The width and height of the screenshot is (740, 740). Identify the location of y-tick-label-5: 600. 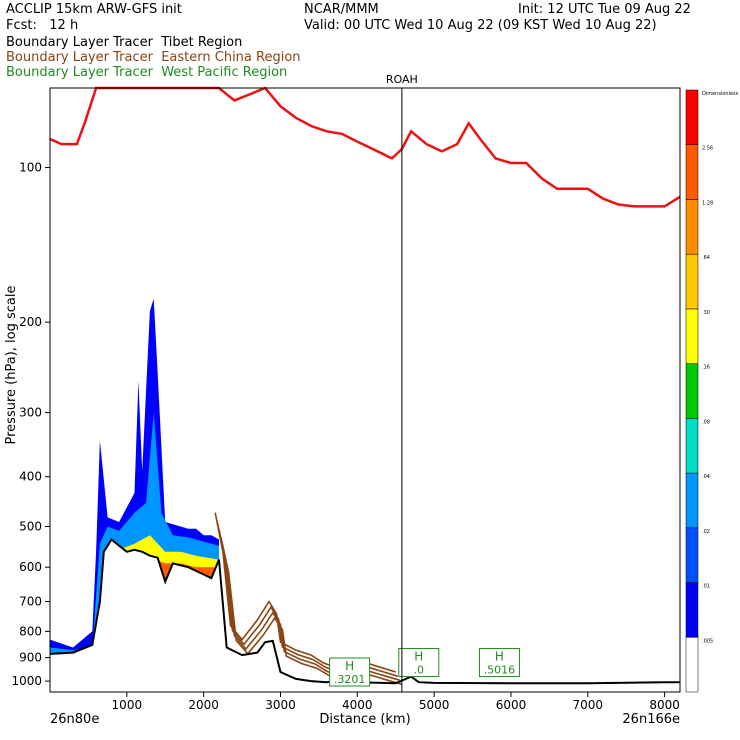
(30, 567).